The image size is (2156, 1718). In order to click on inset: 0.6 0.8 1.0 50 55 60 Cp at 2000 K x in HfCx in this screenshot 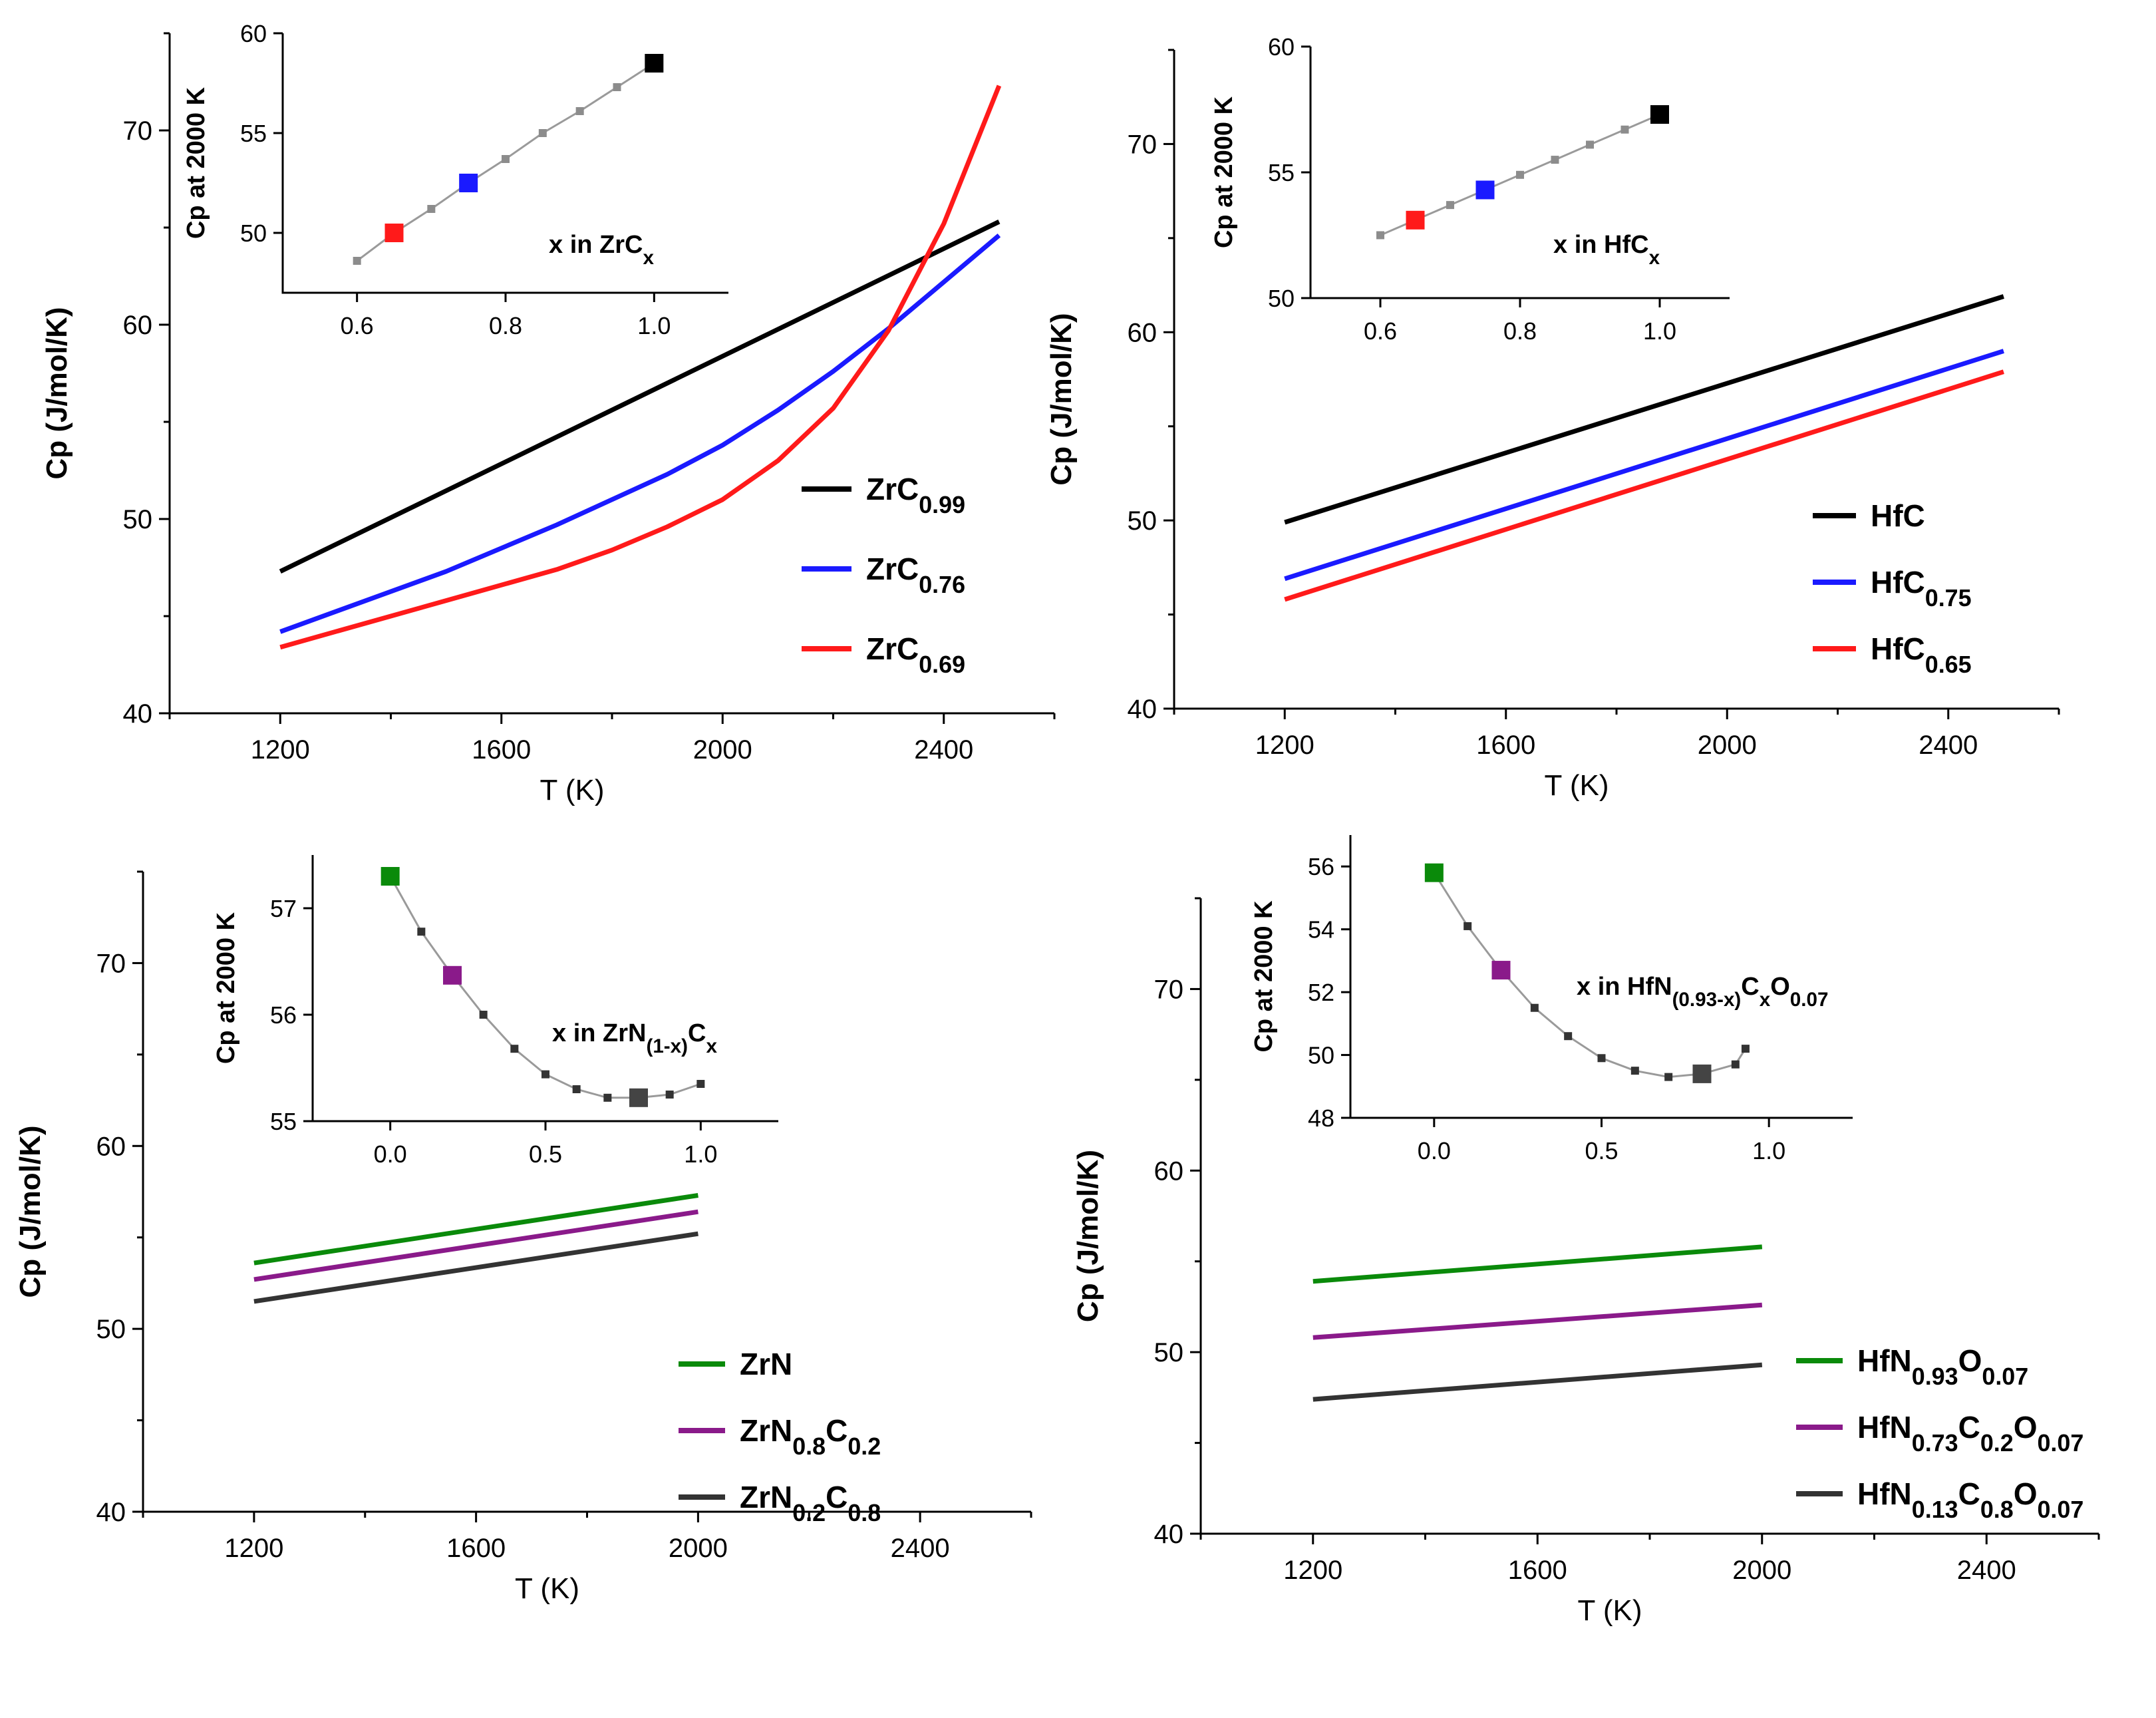, I will do `click(1470, 189)`.